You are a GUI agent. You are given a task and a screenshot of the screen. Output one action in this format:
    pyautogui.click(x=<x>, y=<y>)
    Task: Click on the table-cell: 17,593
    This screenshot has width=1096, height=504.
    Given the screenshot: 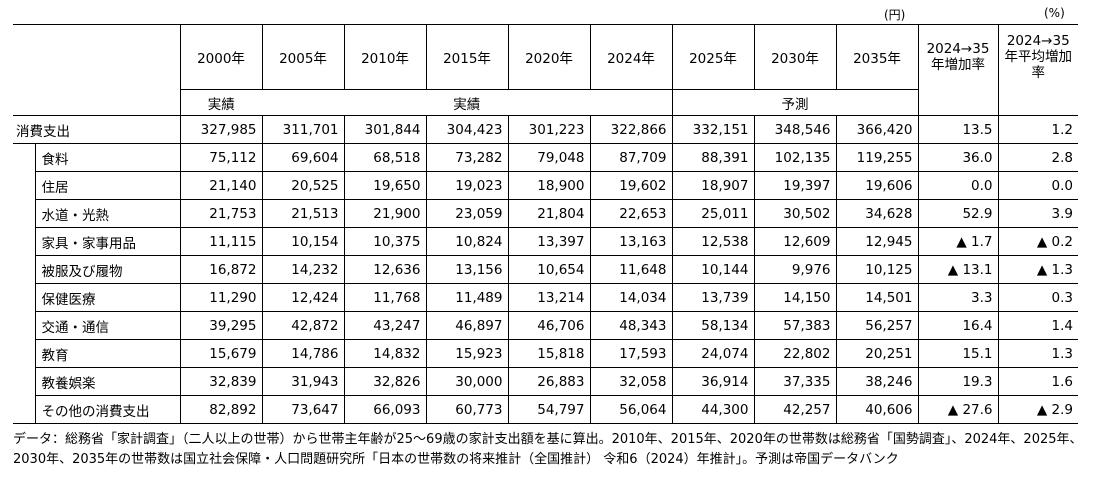 What is the action you would take?
    pyautogui.click(x=630, y=353)
    